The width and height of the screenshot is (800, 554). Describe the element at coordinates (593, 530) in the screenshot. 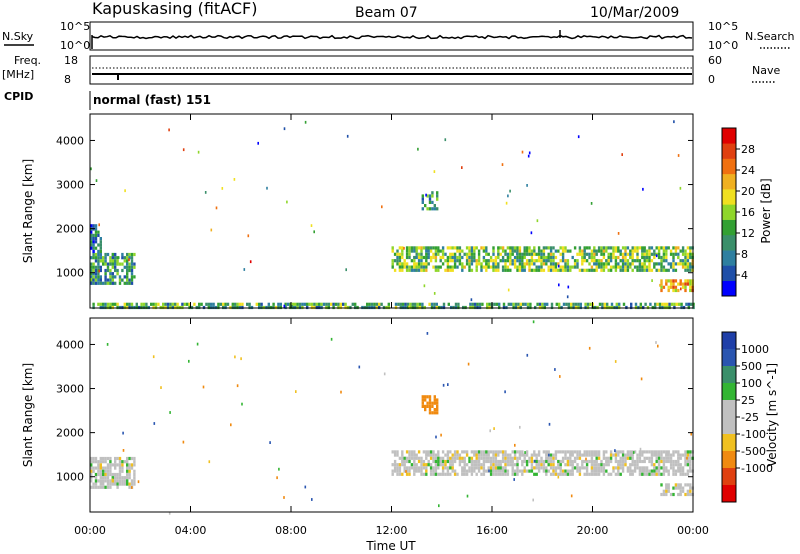

I see `x-tick-label: 20:00` at that location.